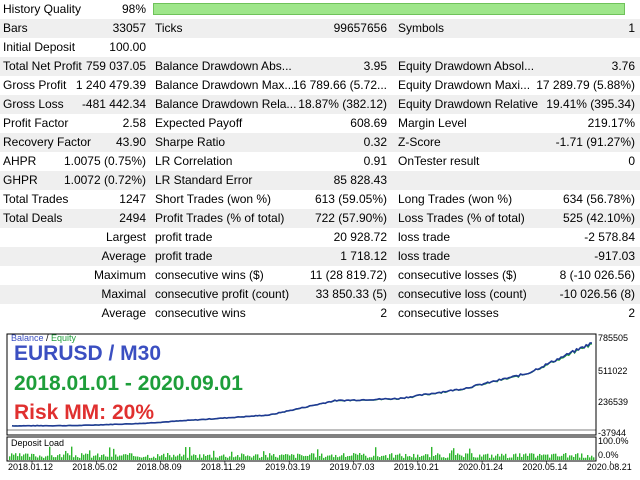 The height and width of the screenshot is (480, 640). I want to click on stats-row: Initial Deposit 100.00, so click(320, 47).